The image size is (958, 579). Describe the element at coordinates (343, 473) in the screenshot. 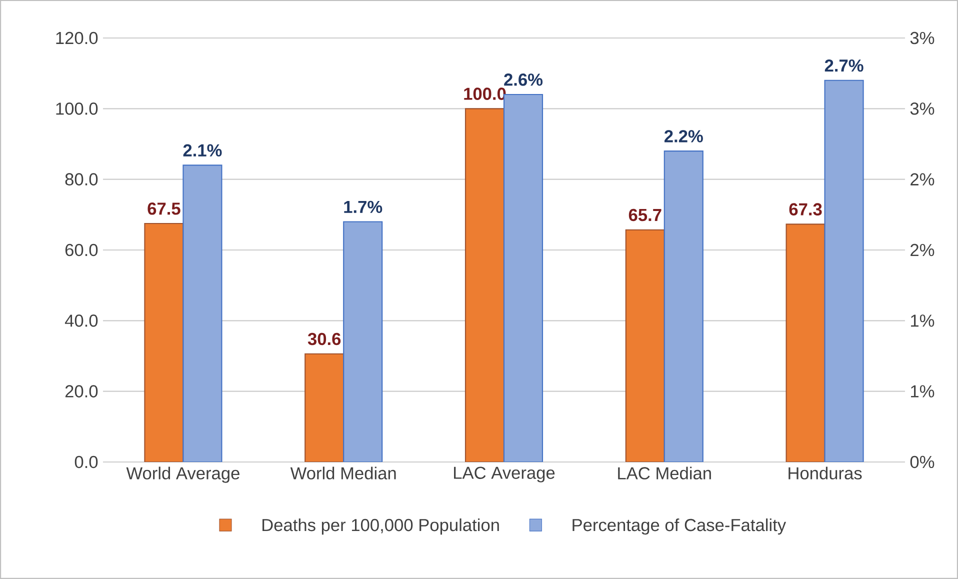

I see `x-tick-label: World Median` at that location.